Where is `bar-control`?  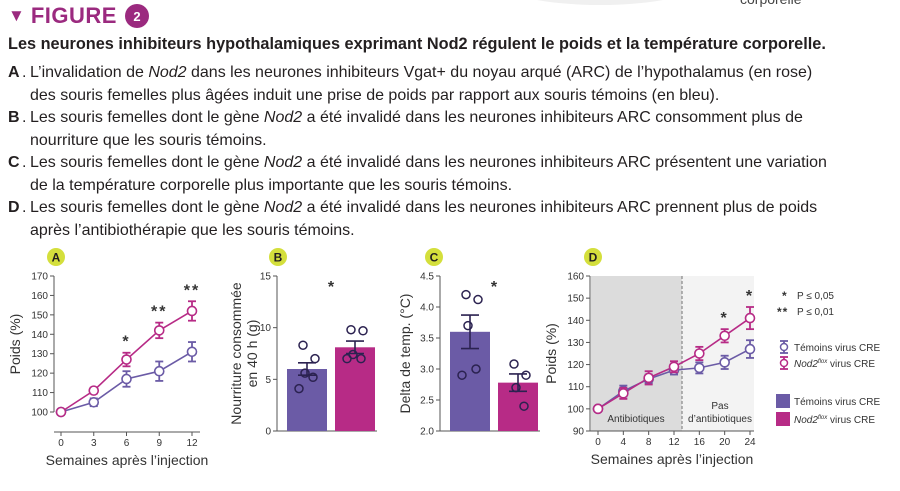 bar-control is located at coordinates (307, 400).